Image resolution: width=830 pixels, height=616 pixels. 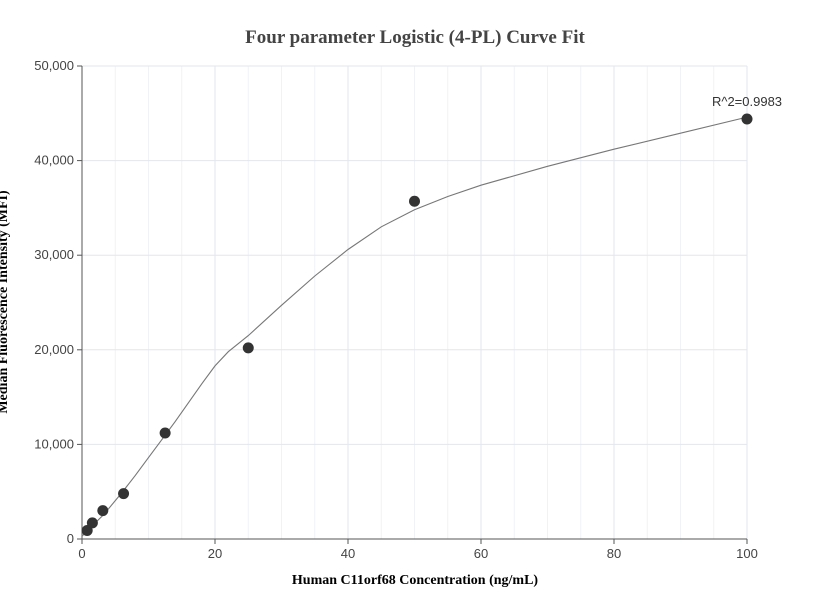 I want to click on x-tick-label: 60, so click(x=481, y=553).